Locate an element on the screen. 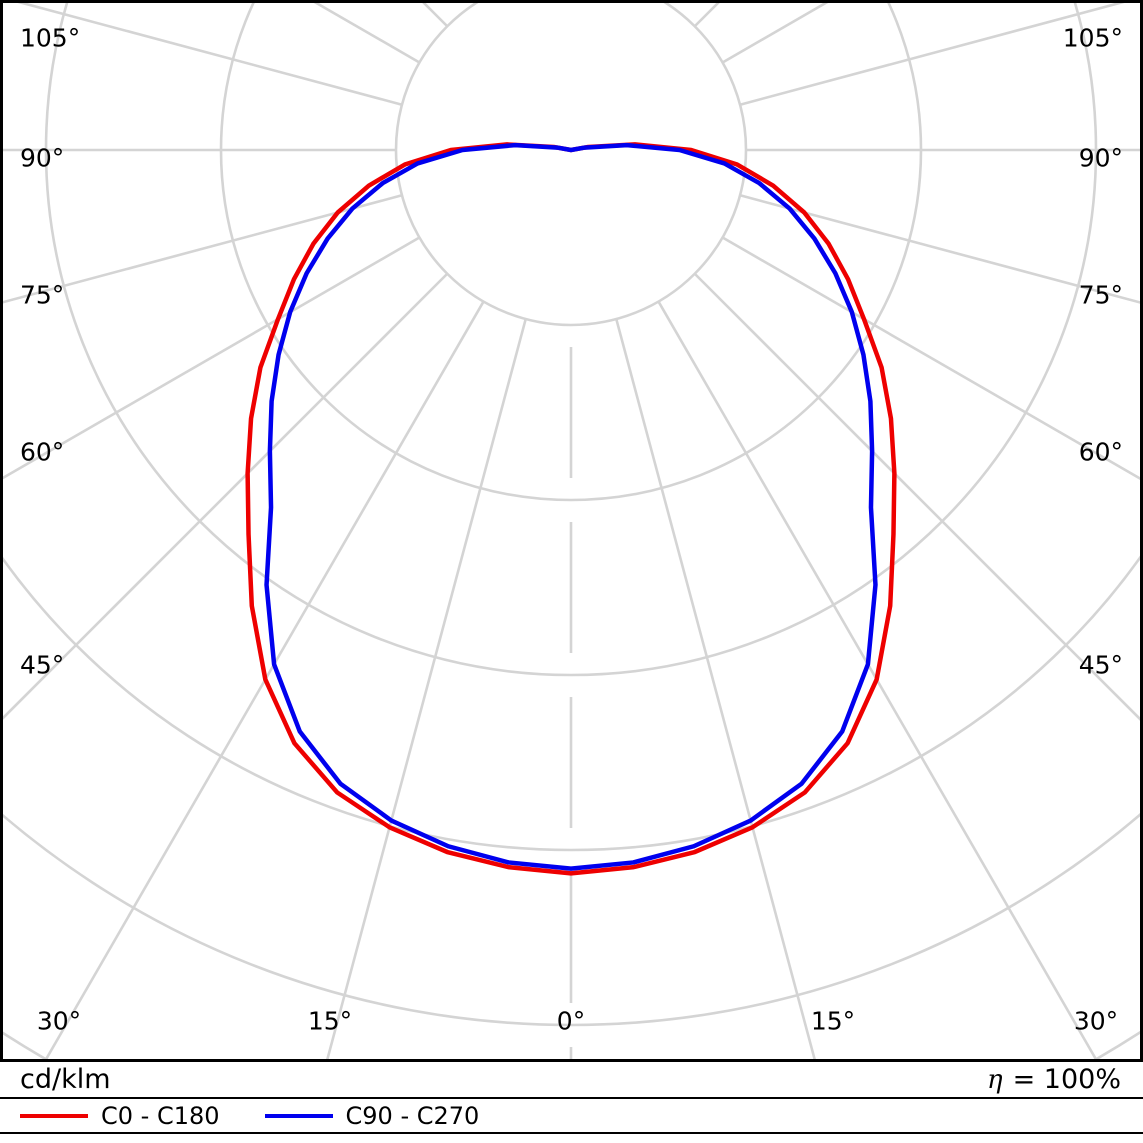 The height and width of the screenshot is (1143, 1143). legend-label-c90-c270: C90 - C270 is located at coordinates (412, 1115).